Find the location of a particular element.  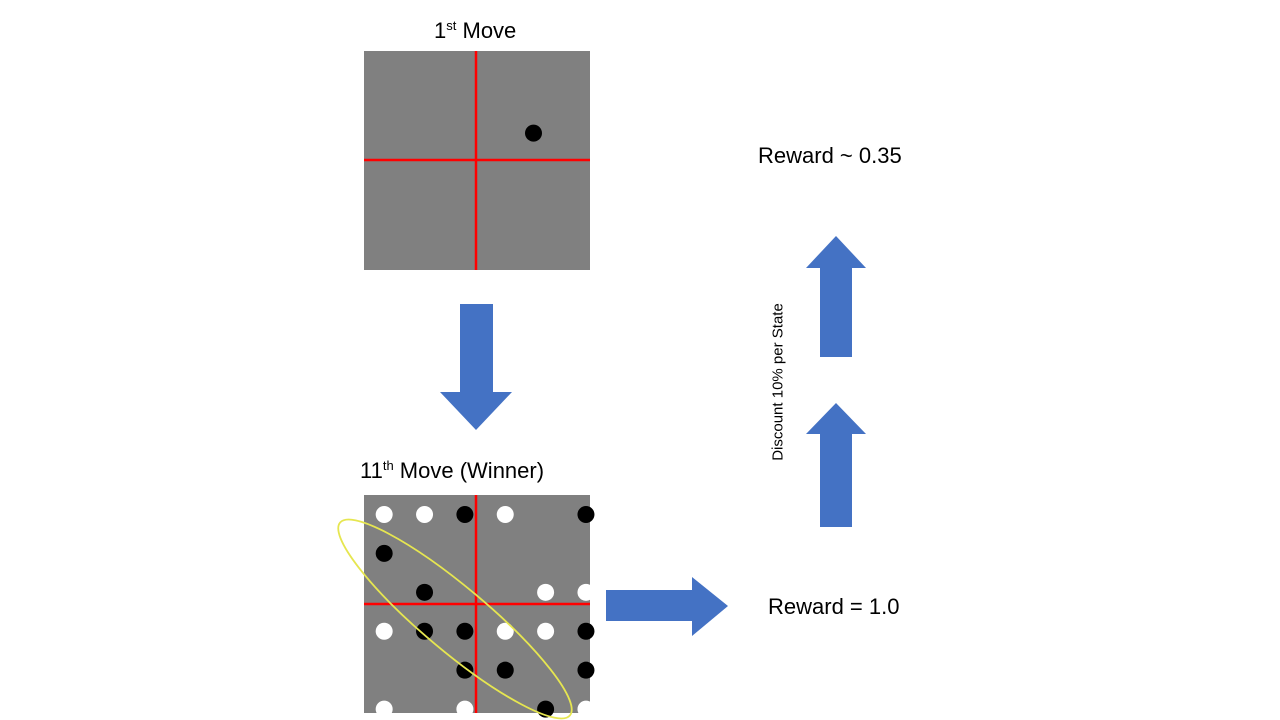

first-move-board is located at coordinates (477, 160).